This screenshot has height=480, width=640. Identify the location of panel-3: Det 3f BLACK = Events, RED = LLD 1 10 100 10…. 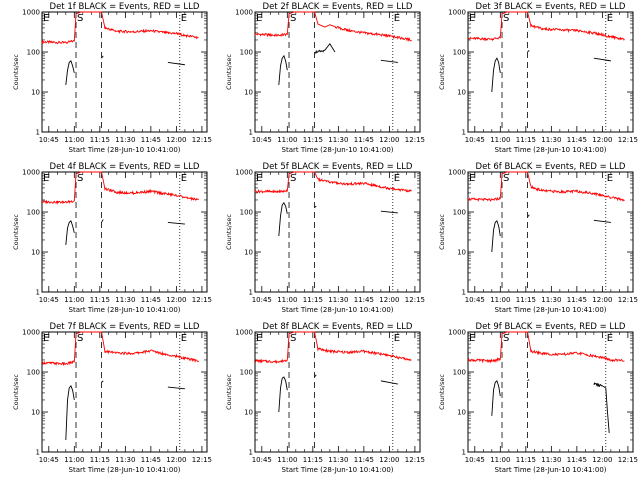
(538, 78).